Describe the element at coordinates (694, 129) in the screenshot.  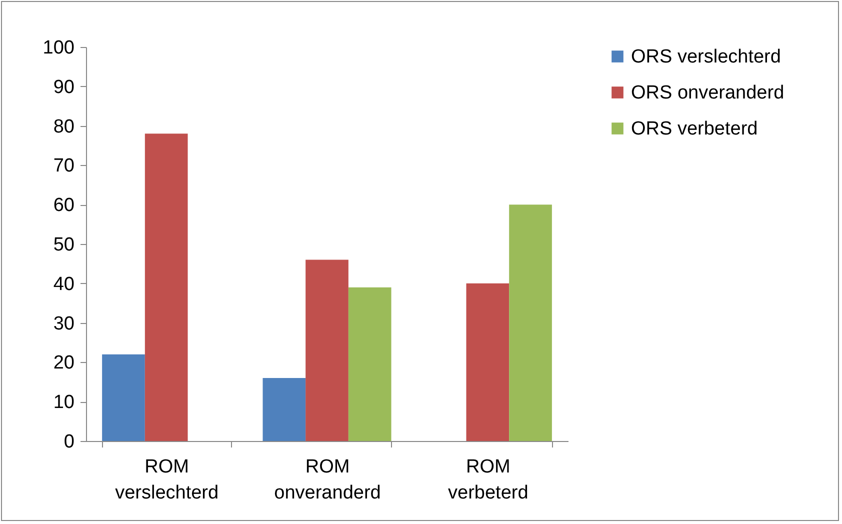
I see `legend-label: ORS verbeterd` at that location.